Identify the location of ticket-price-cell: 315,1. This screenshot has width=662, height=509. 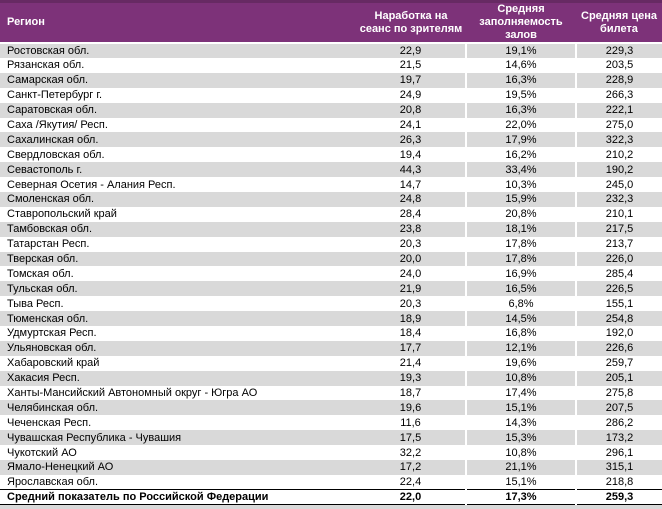
(618, 467).